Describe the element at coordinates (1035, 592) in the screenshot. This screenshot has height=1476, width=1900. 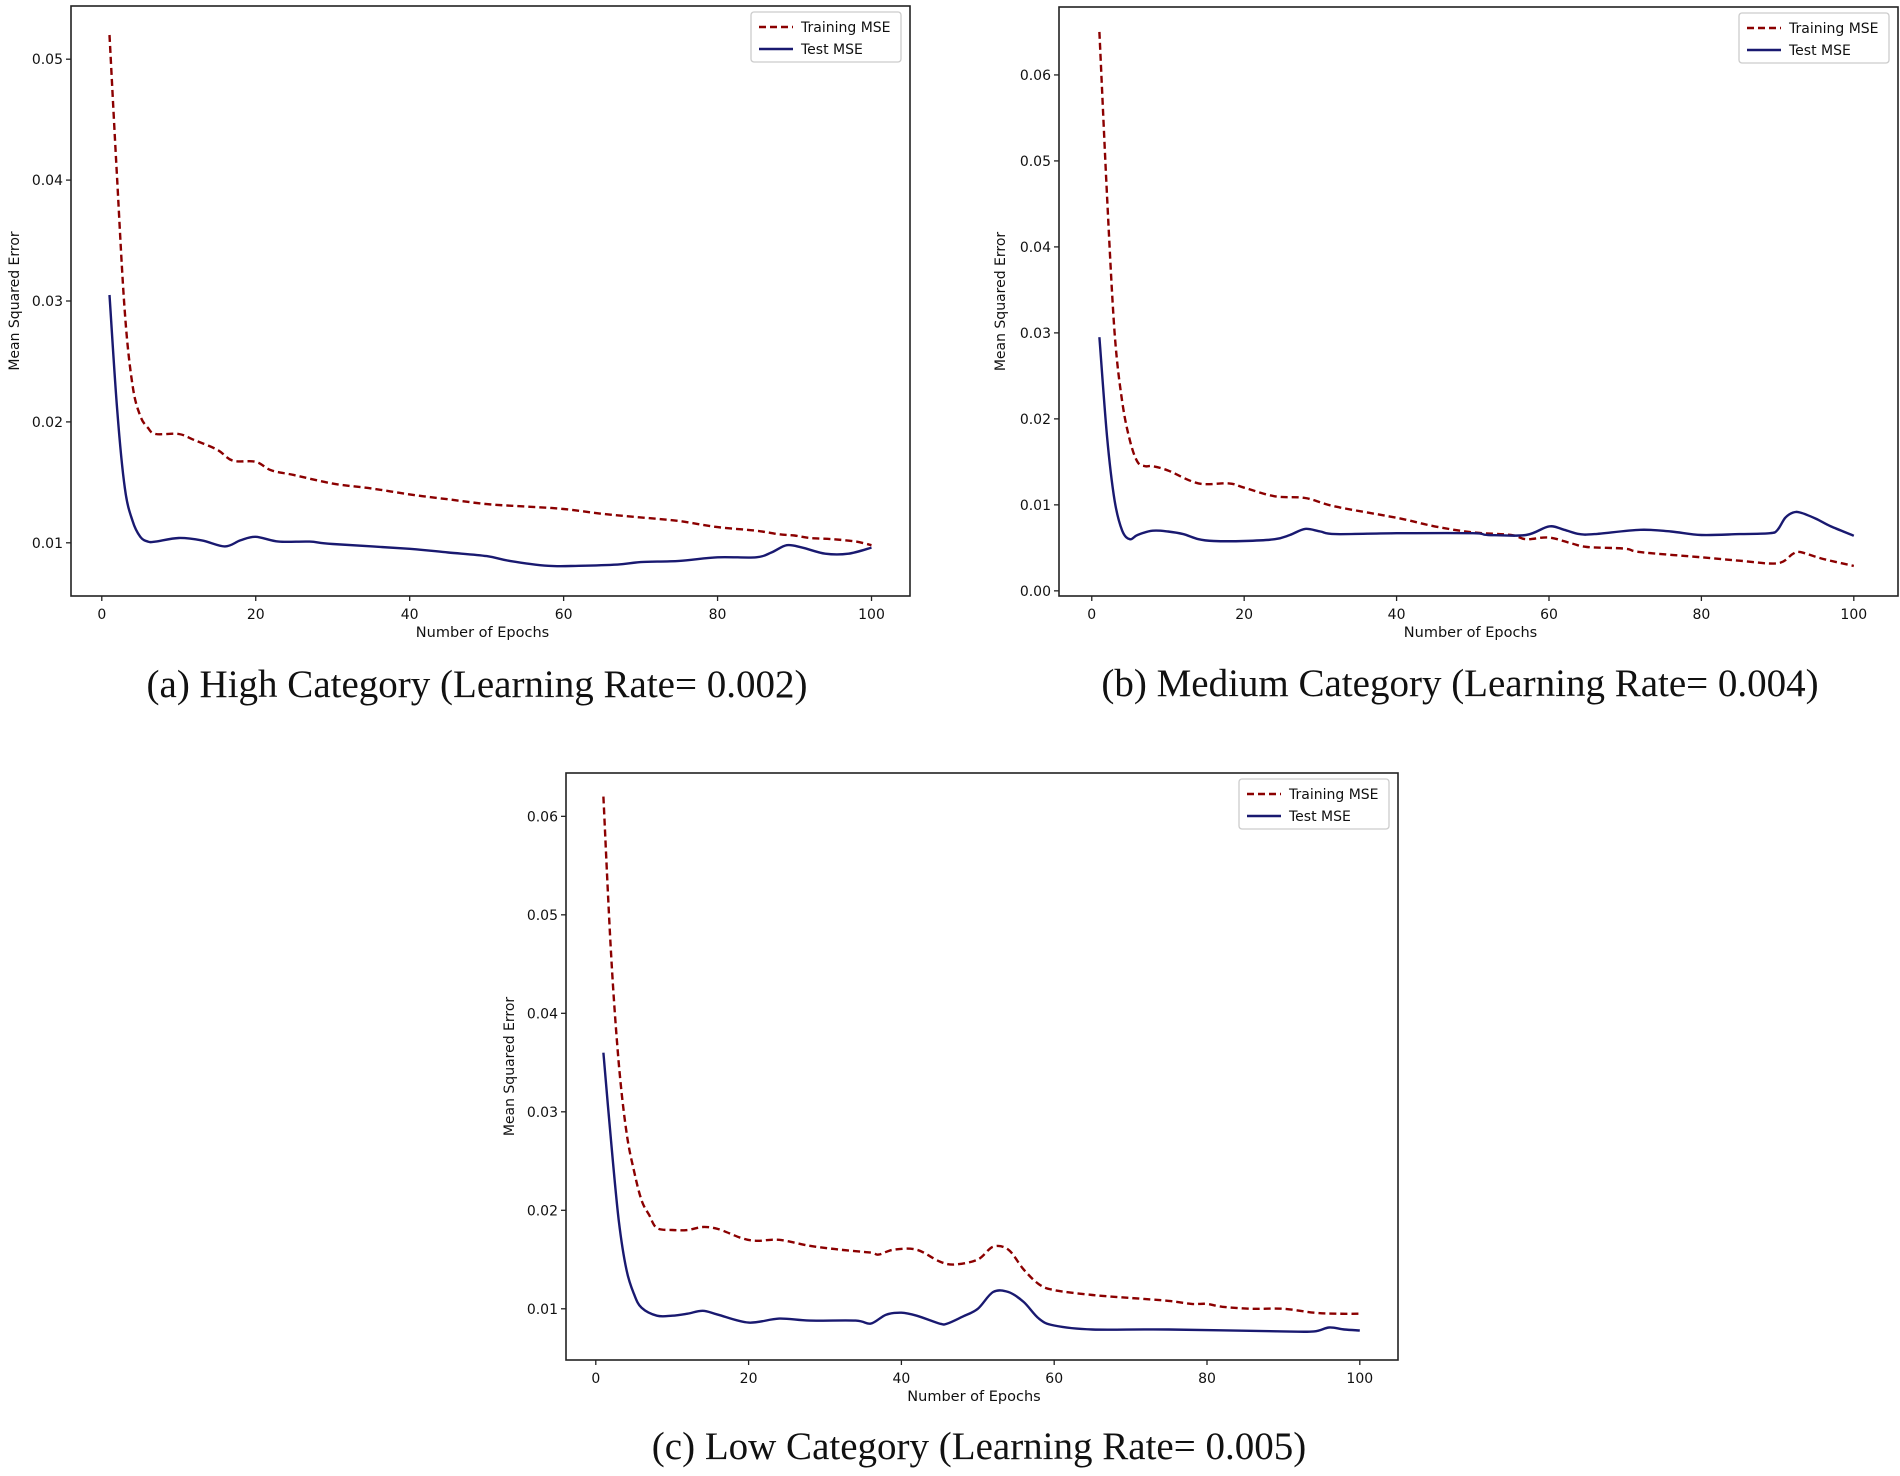
I see `y-tick-label: 0.00` at that location.